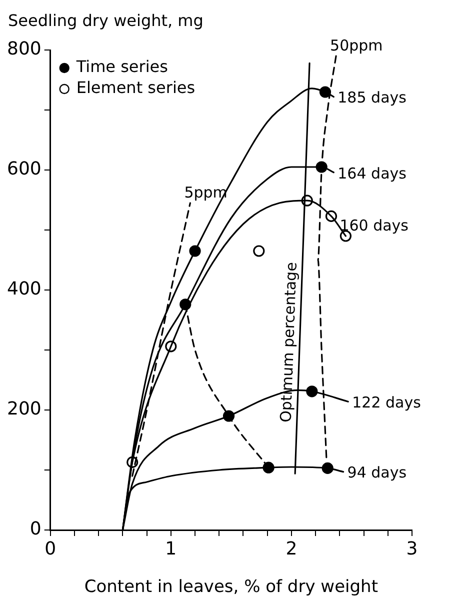 This screenshot has height=610, width=452. I want to click on text: Optimum percentage, so click(288, 342).